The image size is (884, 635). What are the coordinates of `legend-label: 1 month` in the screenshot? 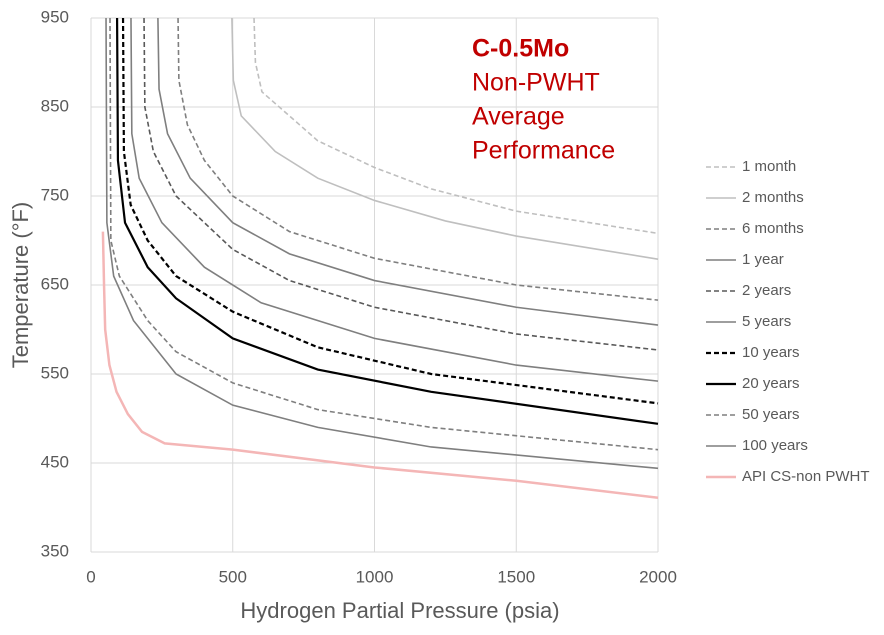 It's located at (769, 166).